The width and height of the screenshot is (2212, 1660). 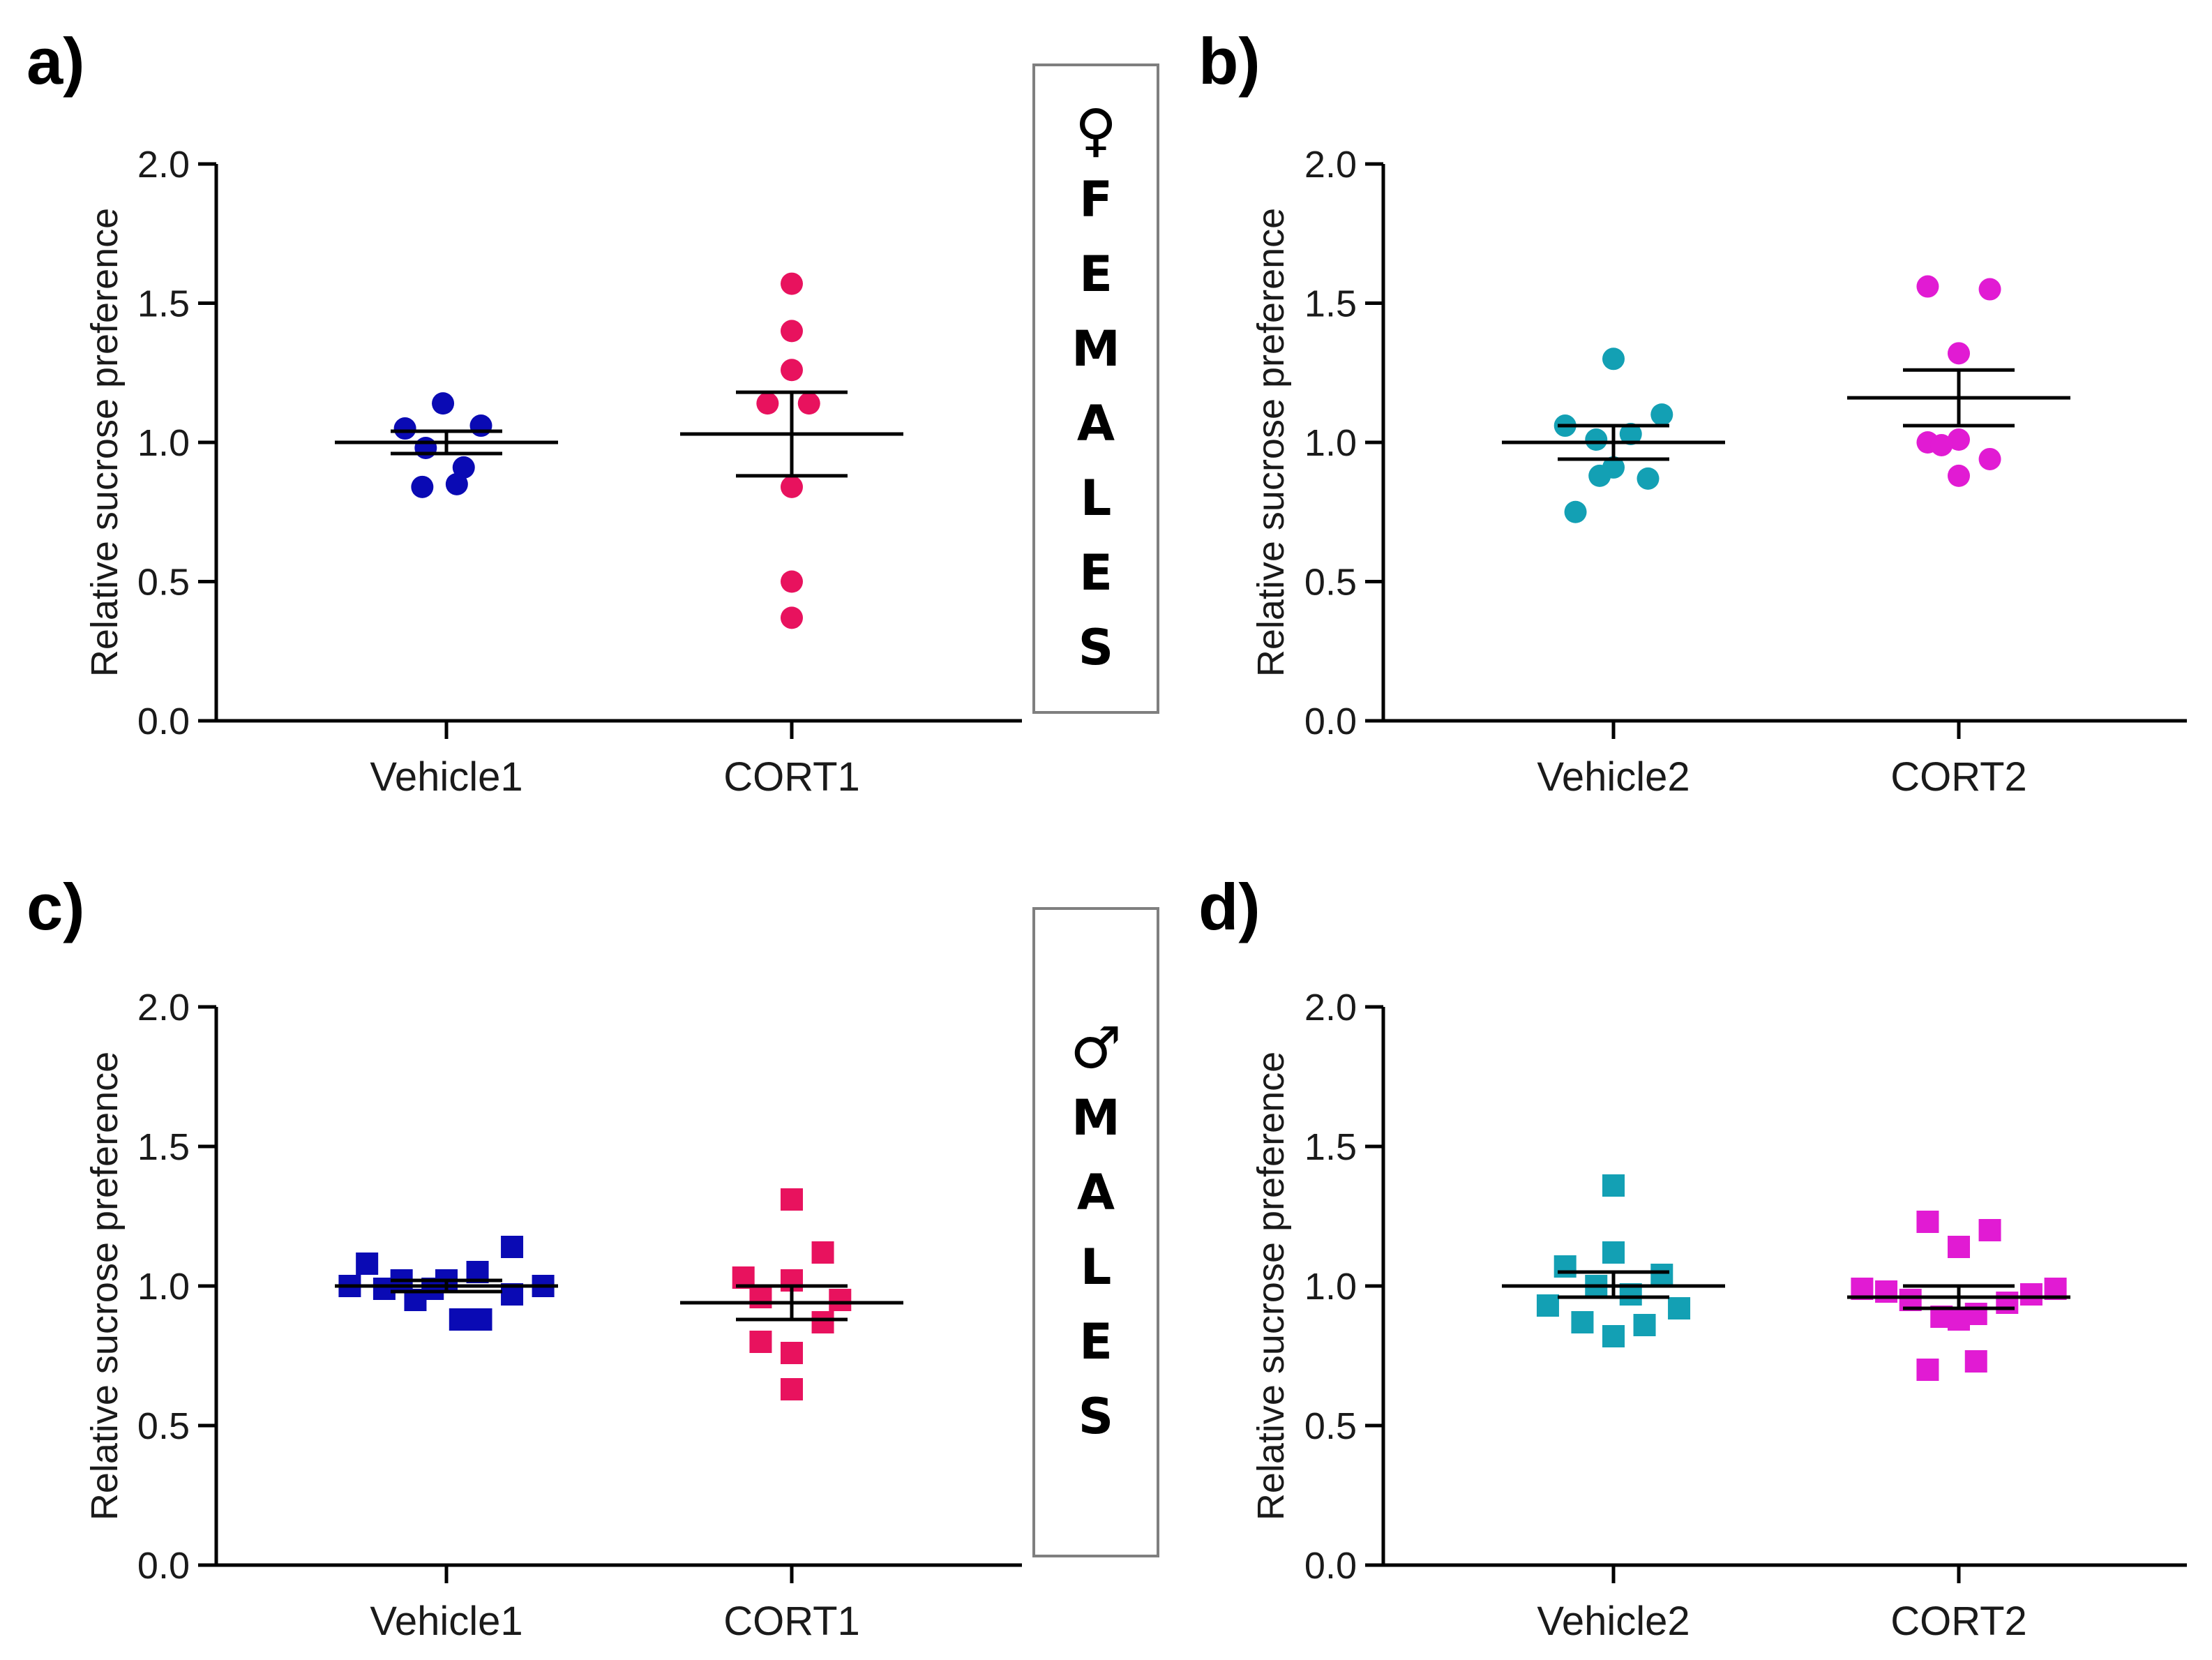 What do you see at coordinates (447, 445) in the screenshot?
I see `series-Vehicle1` at bounding box center [447, 445].